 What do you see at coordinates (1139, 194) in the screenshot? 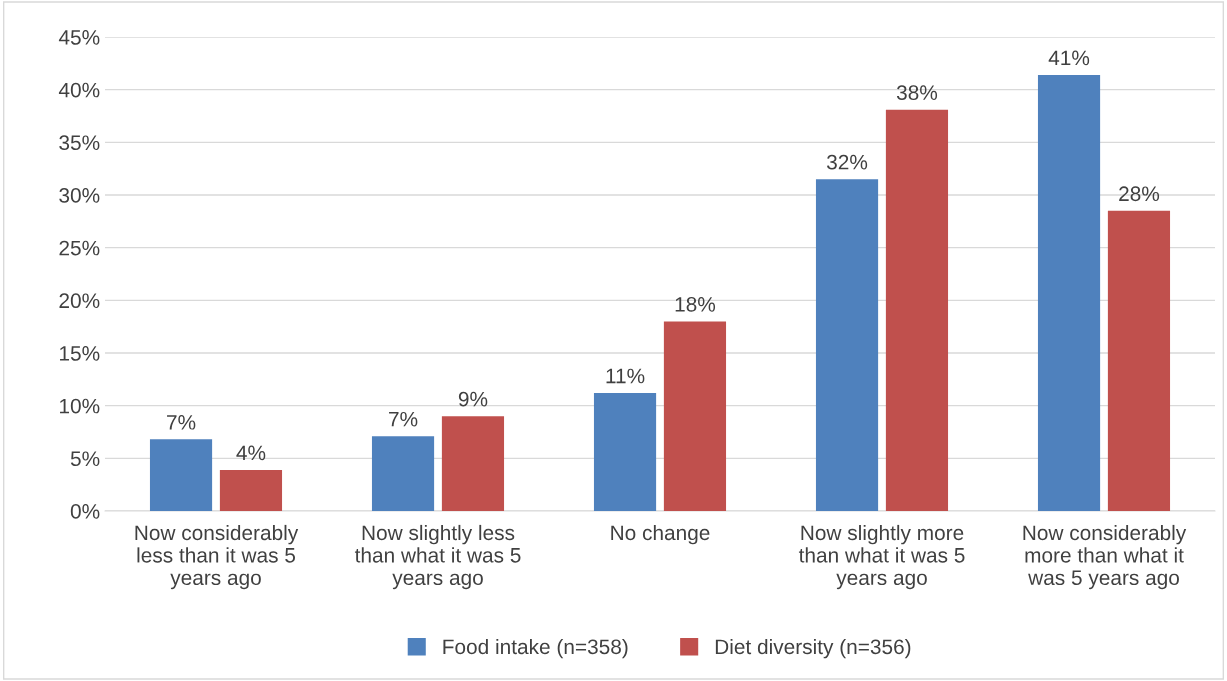
I see `data-label: 28%` at bounding box center [1139, 194].